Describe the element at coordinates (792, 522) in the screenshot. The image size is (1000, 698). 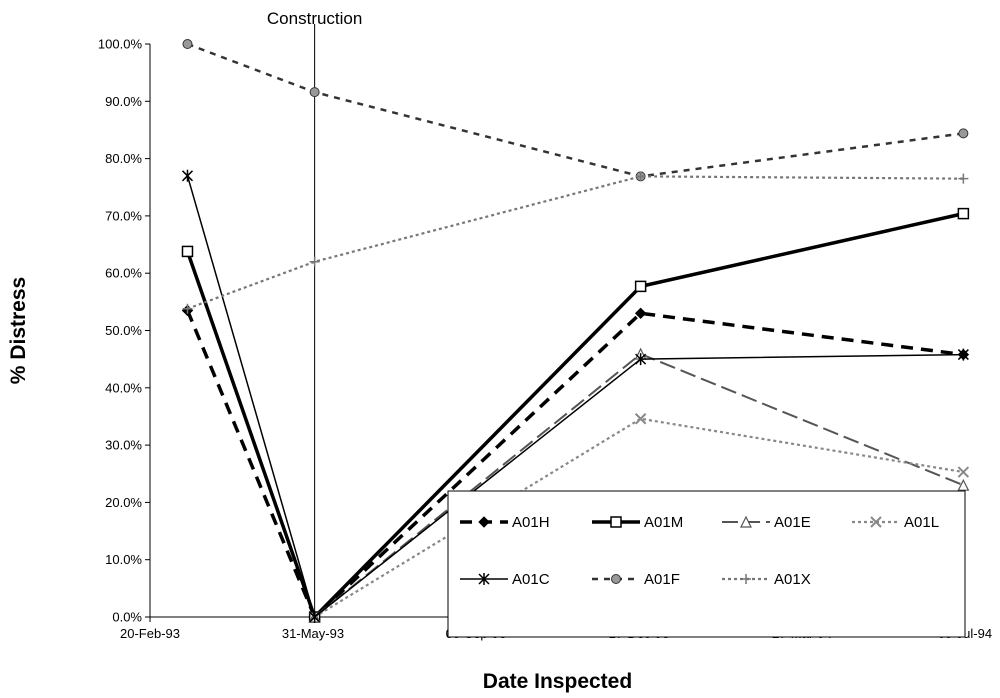
I see `legend-label-a01e: A01E` at that location.